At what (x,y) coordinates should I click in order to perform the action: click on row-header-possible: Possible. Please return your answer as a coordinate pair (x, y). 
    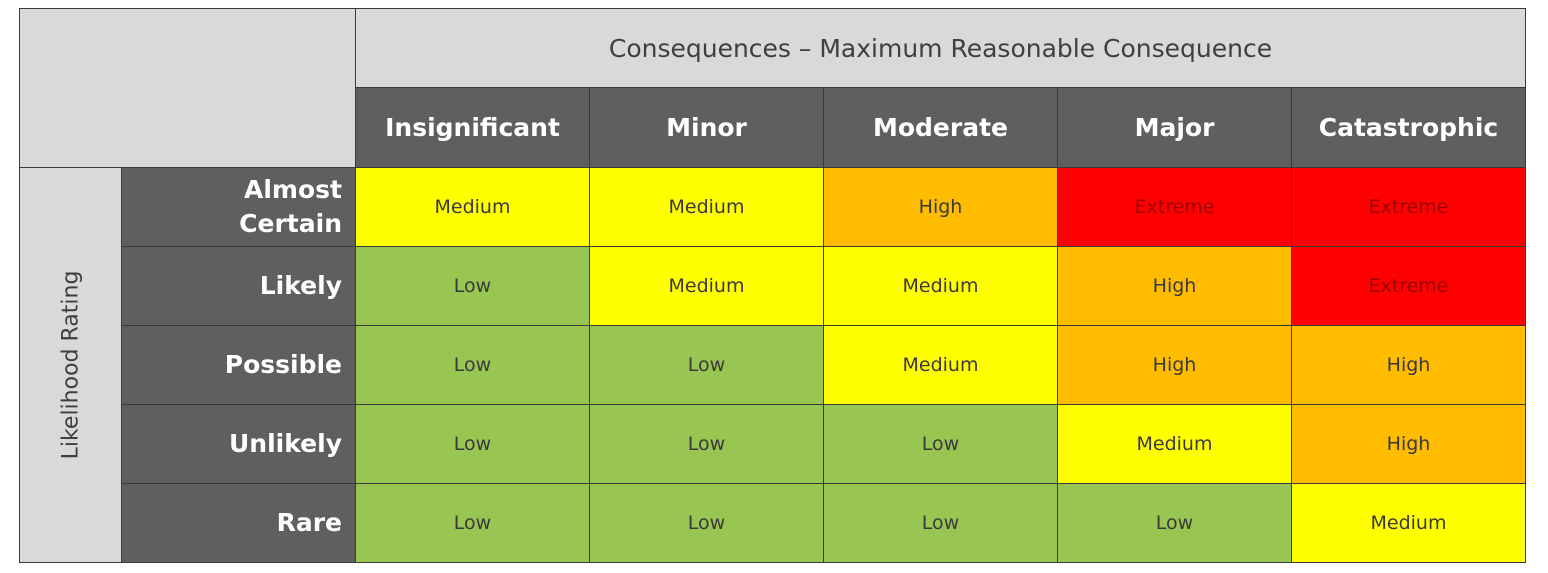
    Looking at the image, I should click on (238, 365).